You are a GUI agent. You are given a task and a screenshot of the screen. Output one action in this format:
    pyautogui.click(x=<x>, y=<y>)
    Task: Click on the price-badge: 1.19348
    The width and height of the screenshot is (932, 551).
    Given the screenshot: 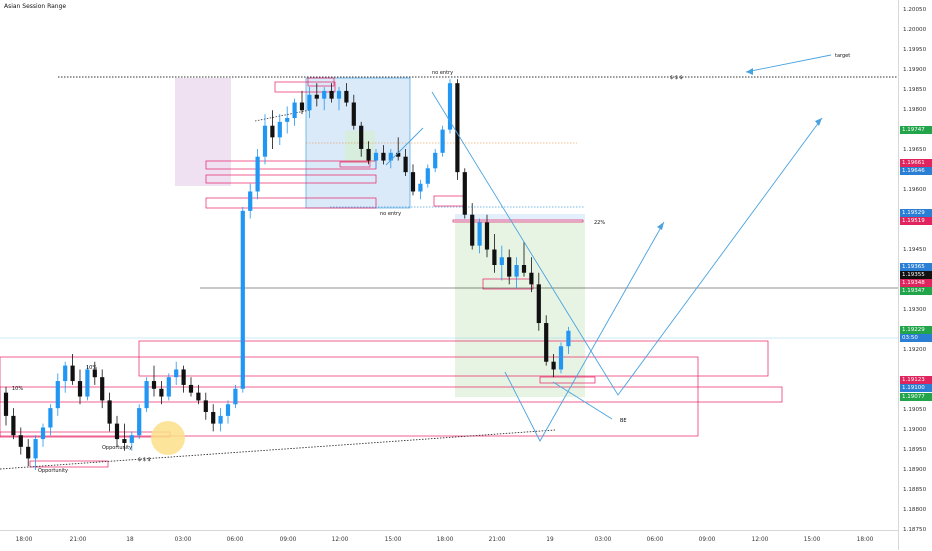 What is the action you would take?
    pyautogui.click(x=916, y=283)
    